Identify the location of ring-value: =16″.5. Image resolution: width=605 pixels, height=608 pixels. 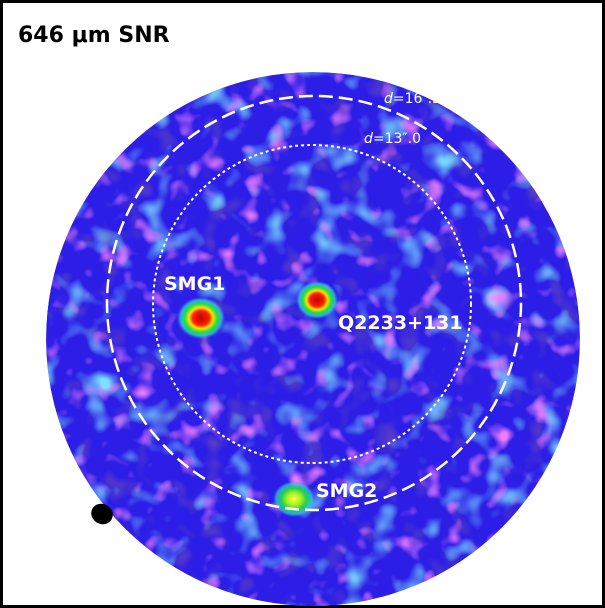
(417, 99).